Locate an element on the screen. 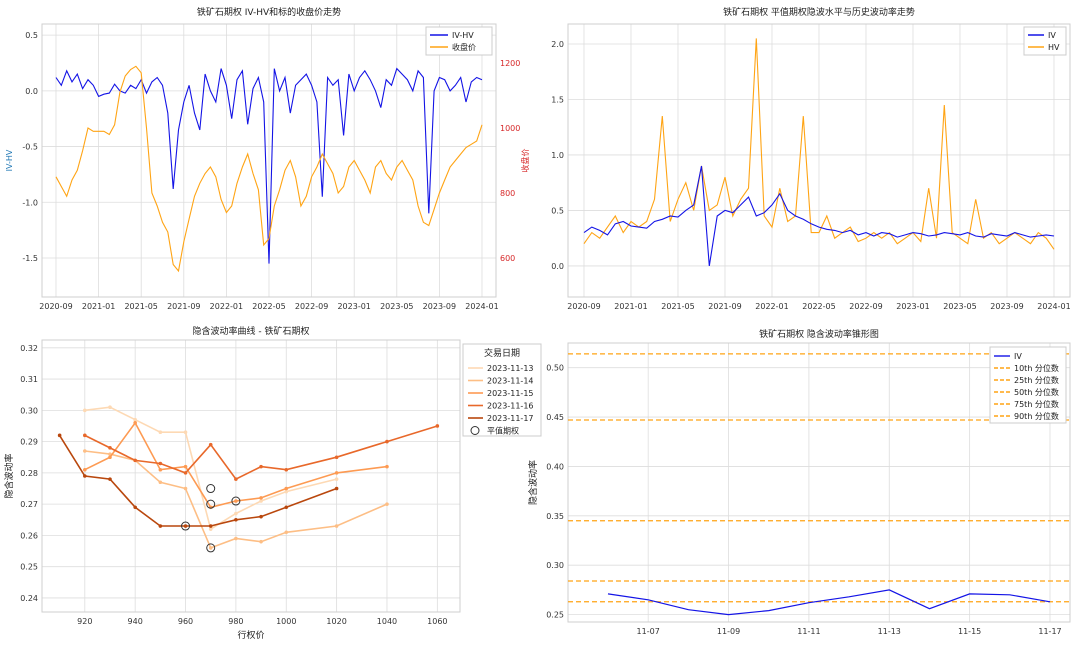 The height and width of the screenshot is (650, 1080). y-axis-label: IV-HV is located at coordinates (9, 160).